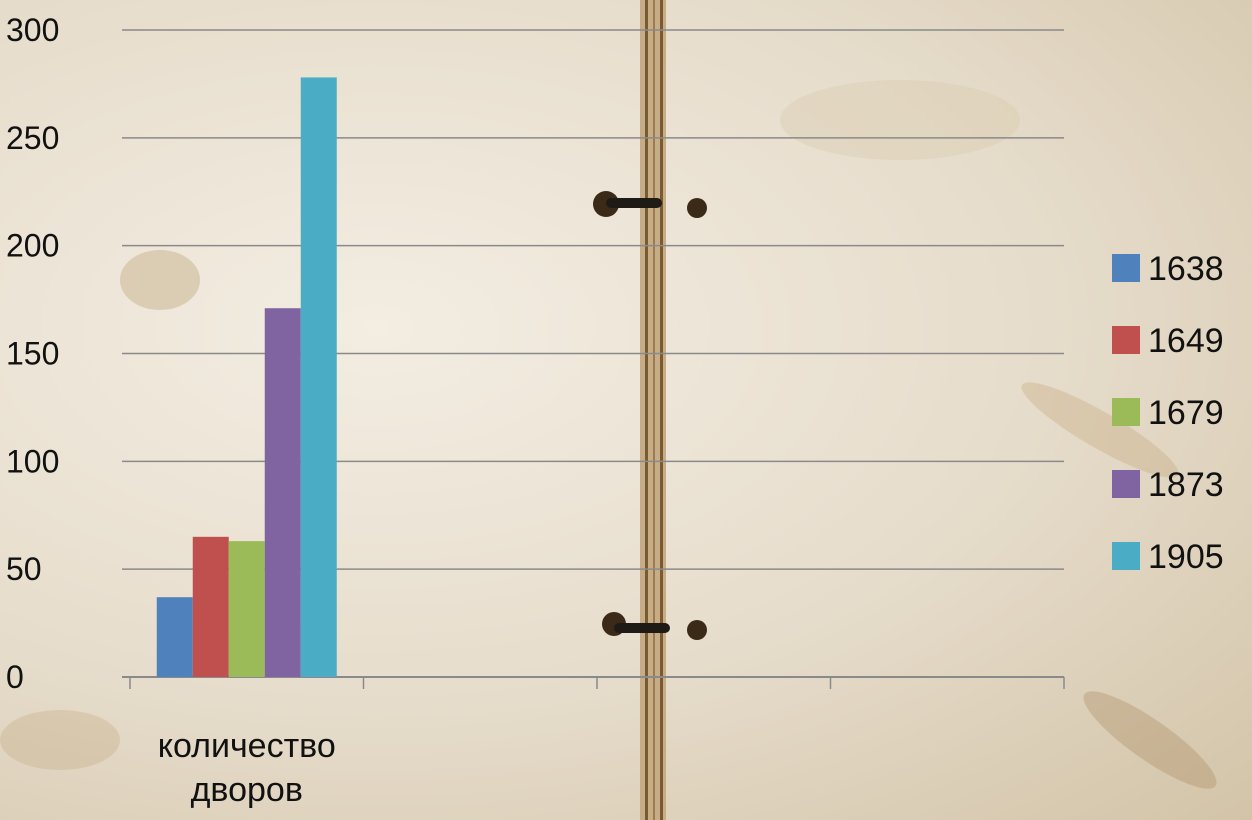 The image size is (1252, 820). What do you see at coordinates (653, 410) in the screenshot?
I see `notebook-spine` at bounding box center [653, 410].